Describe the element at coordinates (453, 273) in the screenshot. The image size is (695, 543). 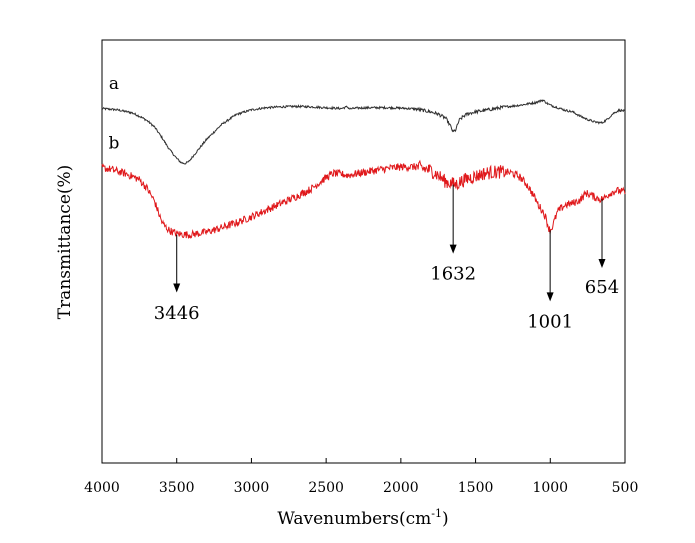
I see `peak-label-1632: 1632` at that location.